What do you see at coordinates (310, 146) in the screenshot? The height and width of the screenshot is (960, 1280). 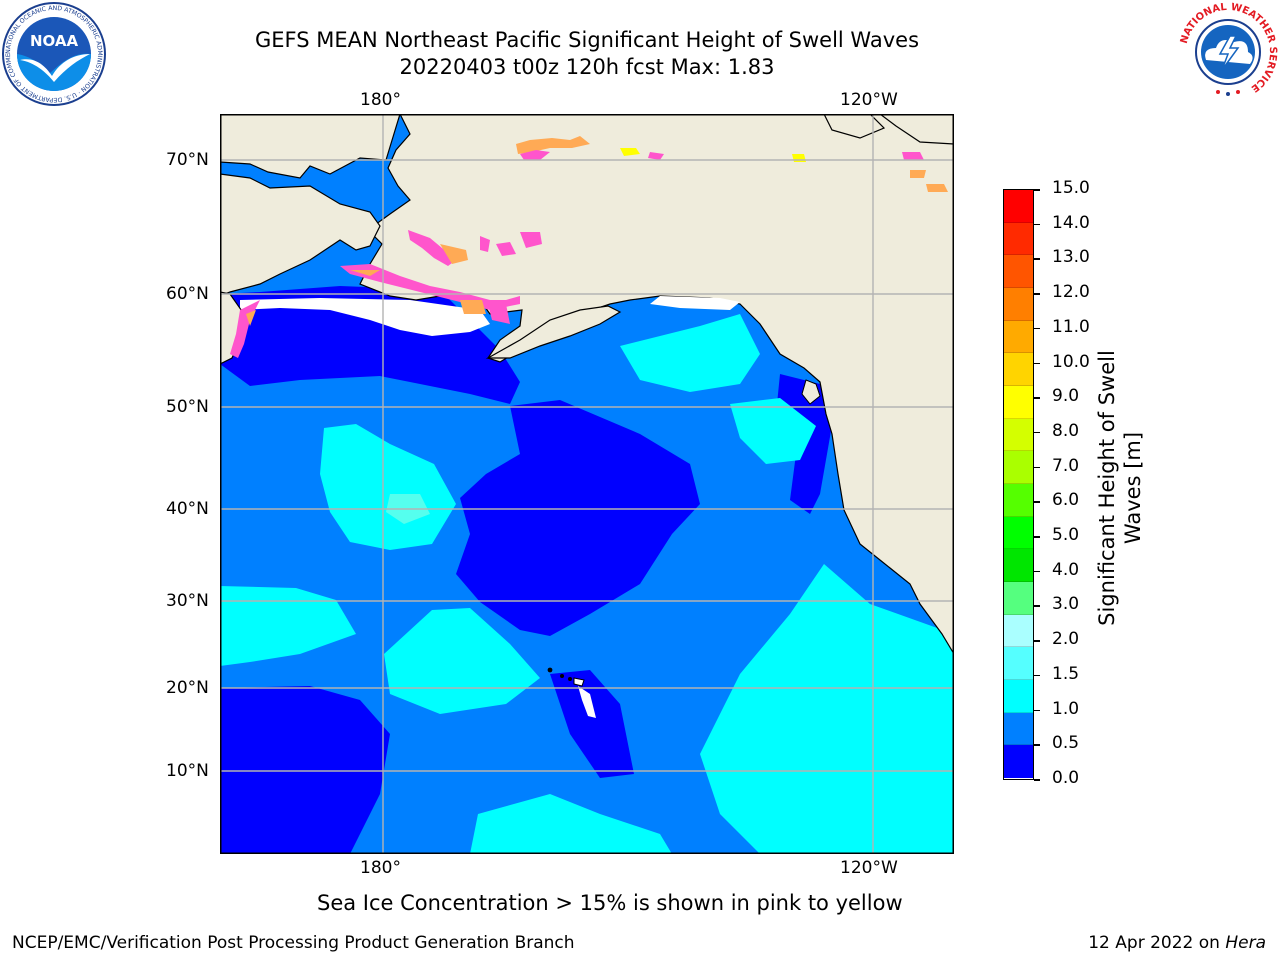 I see `land-siberia` at bounding box center [310, 146].